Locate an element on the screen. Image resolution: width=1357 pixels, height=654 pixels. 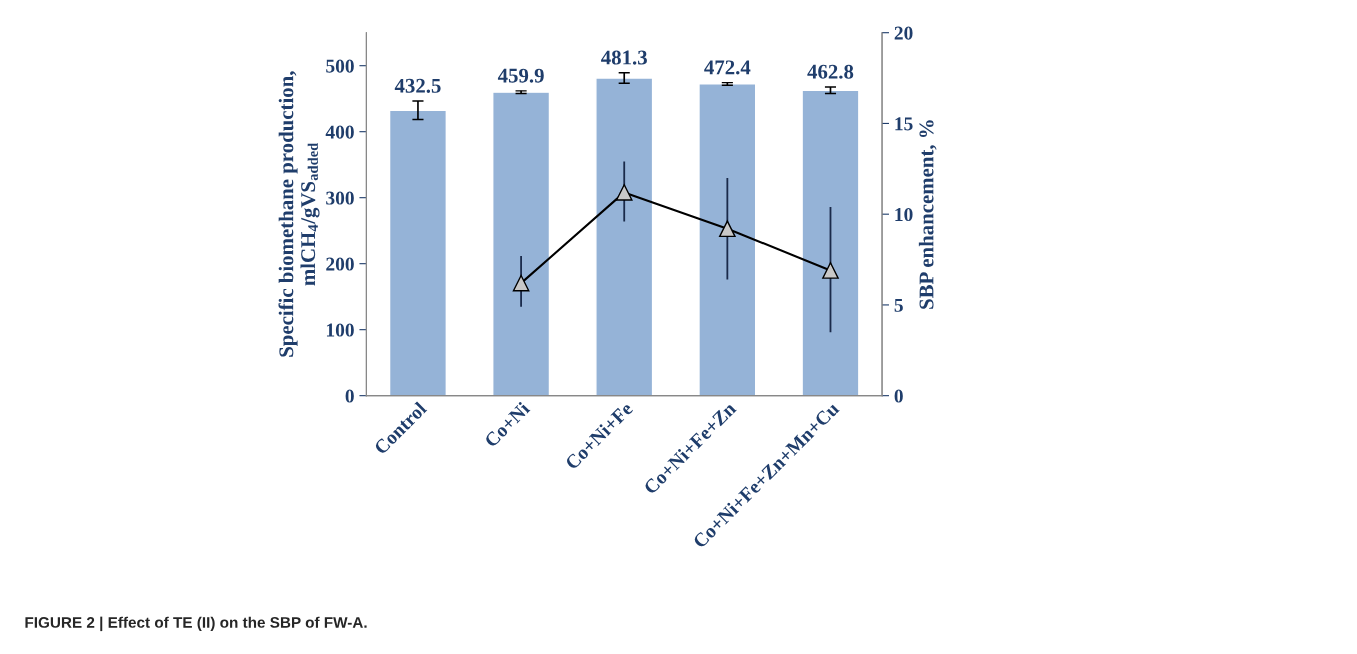
y2-tick-label: 0 is located at coordinates (898, 396).